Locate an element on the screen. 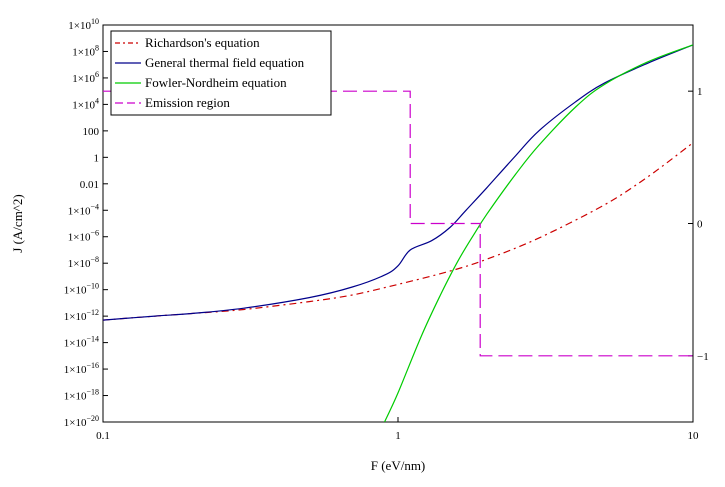 The height and width of the screenshot is (487, 725). y-tick-label: 1 is located at coordinates (97, 158).